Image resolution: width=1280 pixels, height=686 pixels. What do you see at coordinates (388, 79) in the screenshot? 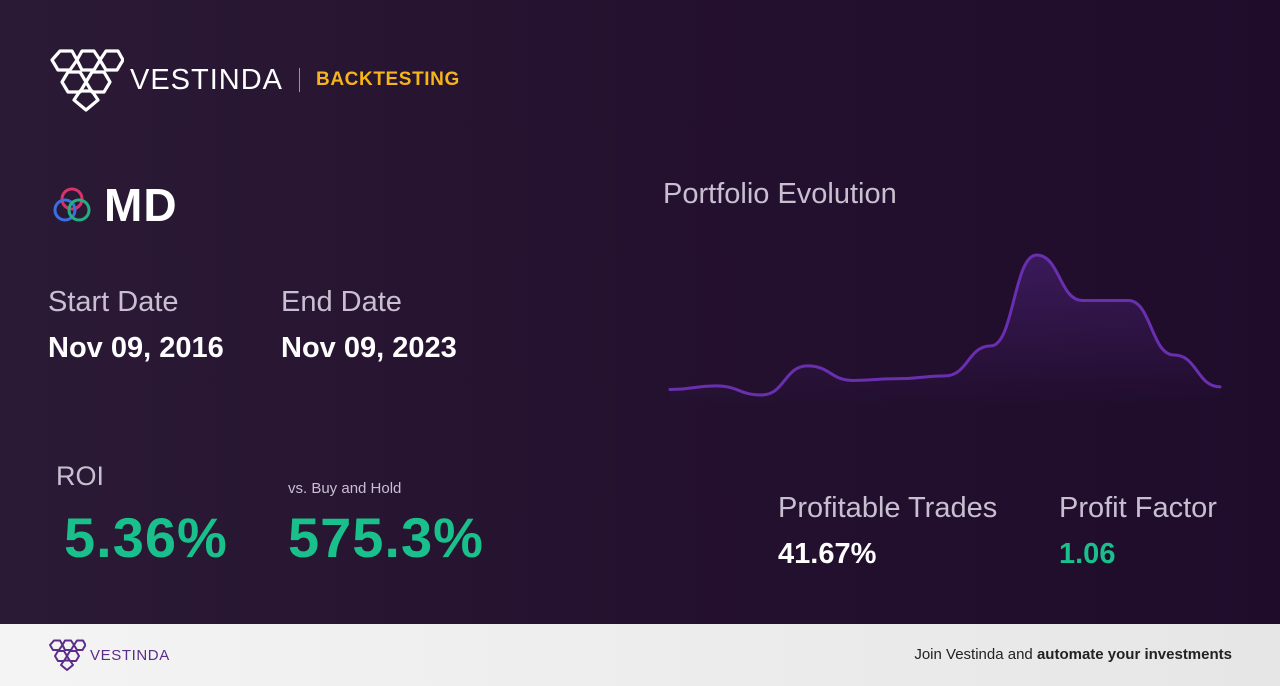
I see `brand-tag: BACKTESTING` at bounding box center [388, 79].